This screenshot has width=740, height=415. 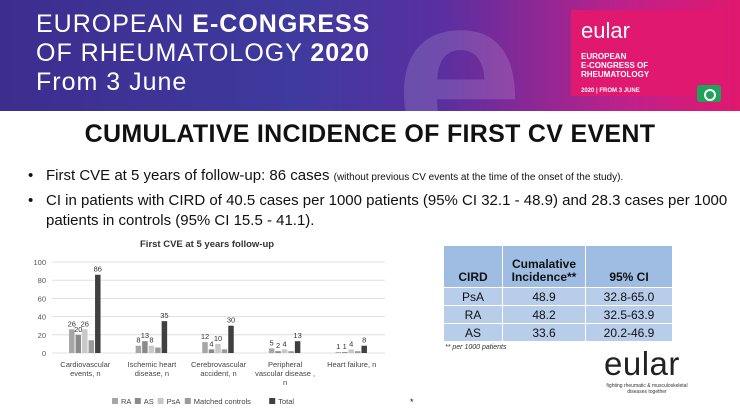 What do you see at coordinates (85, 373) in the screenshot?
I see `x-tick-label-line: events, n` at bounding box center [85, 373].